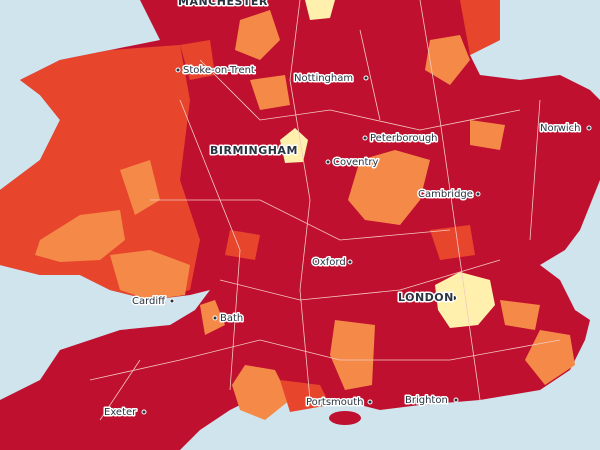 The height and width of the screenshot is (450, 600). Describe the element at coordinates (426, 297) in the screenshot. I see `city-label: LONDON` at that location.